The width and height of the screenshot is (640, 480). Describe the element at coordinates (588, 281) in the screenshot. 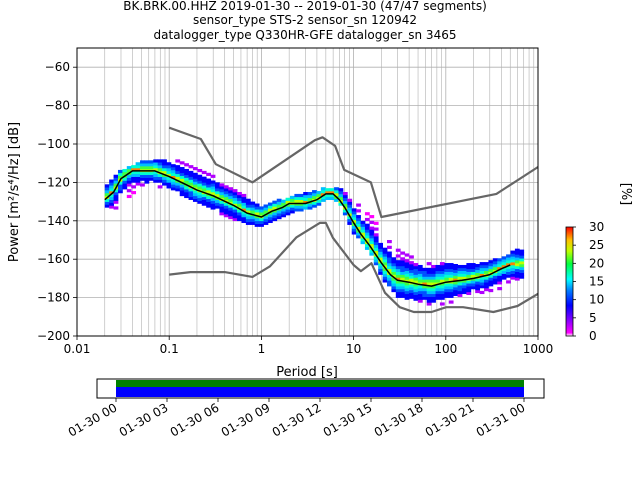

I see `colorbar-ticks: 0 5 10 15 20 25 30` at that location.